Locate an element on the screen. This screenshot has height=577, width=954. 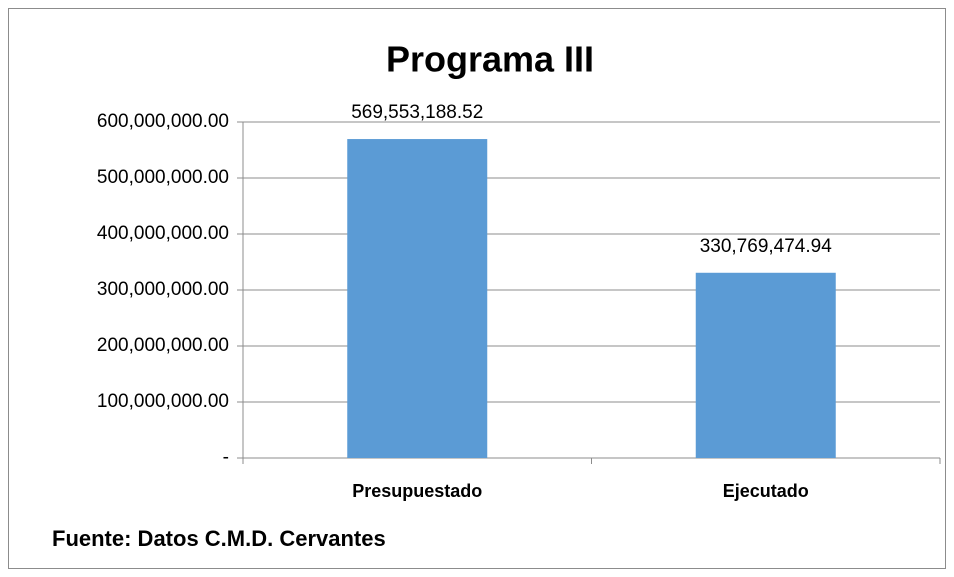
y-tick-label: 300,000,000.00 is located at coordinates (163, 289).